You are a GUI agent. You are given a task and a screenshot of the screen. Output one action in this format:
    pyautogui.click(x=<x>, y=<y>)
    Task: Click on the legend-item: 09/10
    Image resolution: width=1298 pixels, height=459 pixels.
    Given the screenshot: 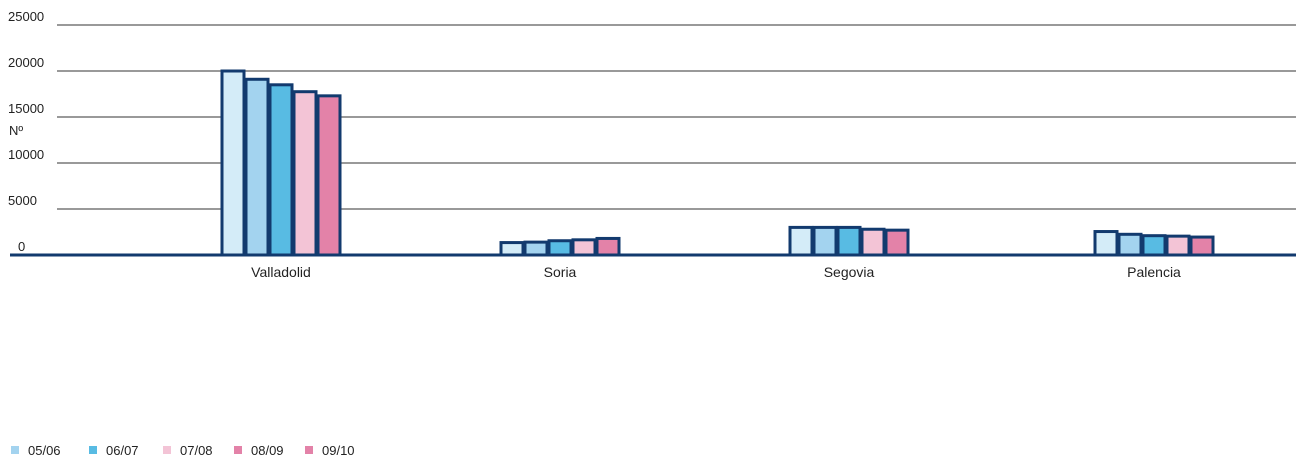 What is the action you would take?
    pyautogui.click(x=330, y=450)
    